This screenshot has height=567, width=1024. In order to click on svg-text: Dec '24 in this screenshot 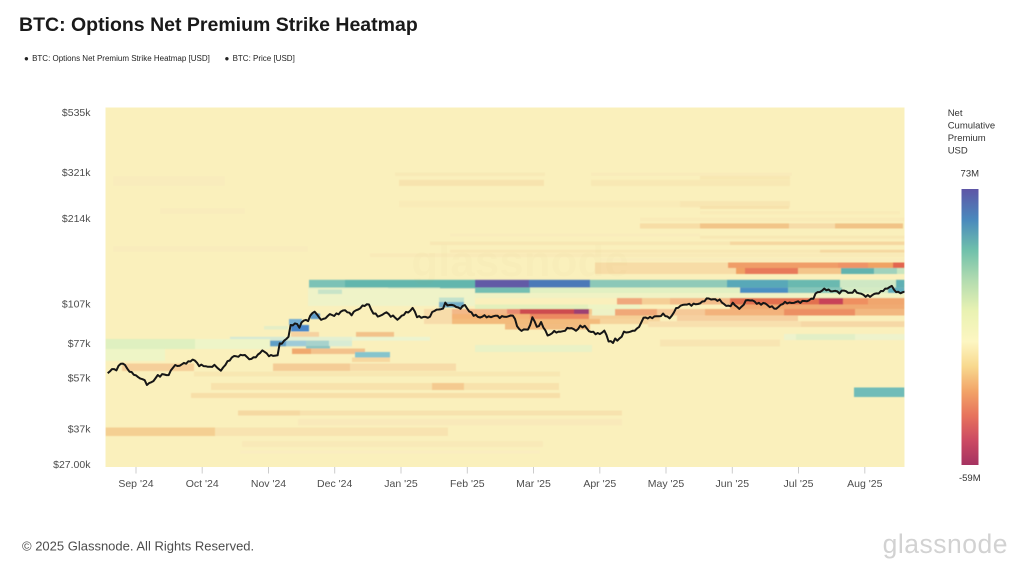, I will do `click(334, 484)`.